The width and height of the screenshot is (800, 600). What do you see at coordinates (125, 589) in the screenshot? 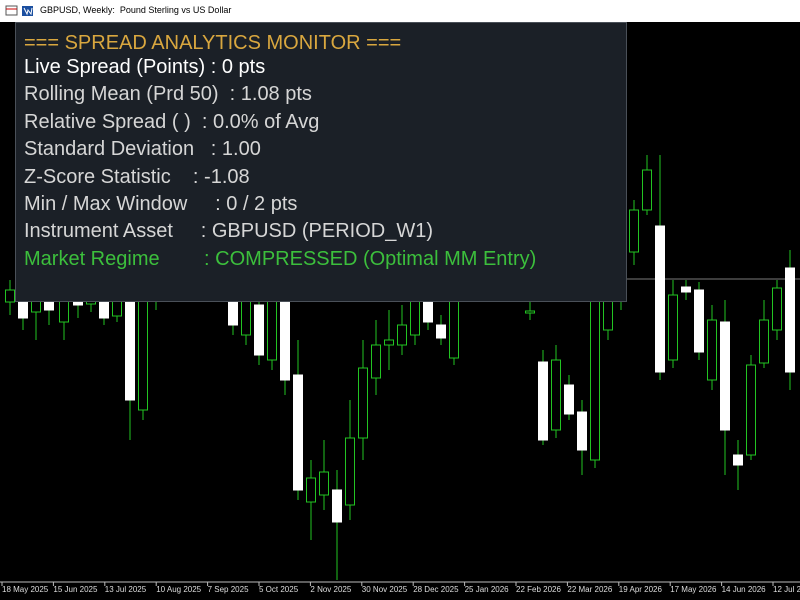
I see `time-label: 13 Jul 2025` at bounding box center [125, 589].